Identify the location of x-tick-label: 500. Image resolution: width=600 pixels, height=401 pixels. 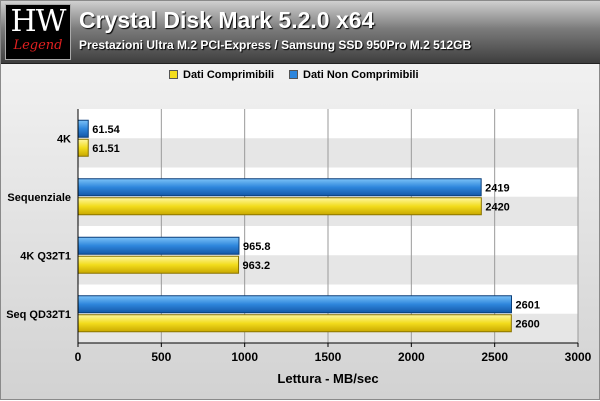
(161, 357).